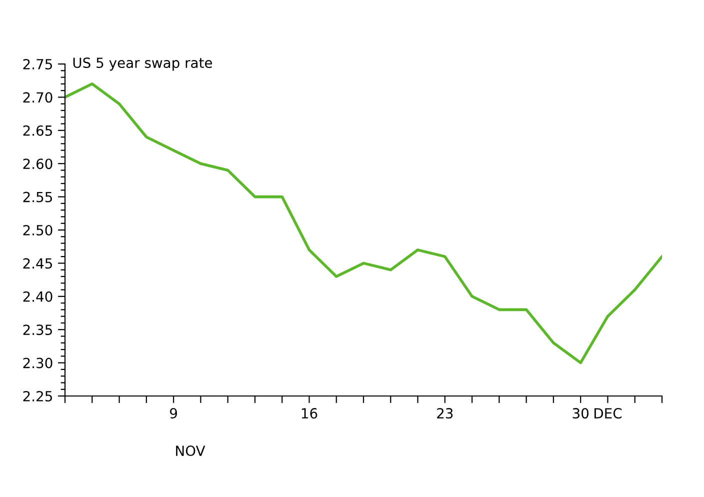  I want to click on y-tick-label: 2.45, so click(37, 263).